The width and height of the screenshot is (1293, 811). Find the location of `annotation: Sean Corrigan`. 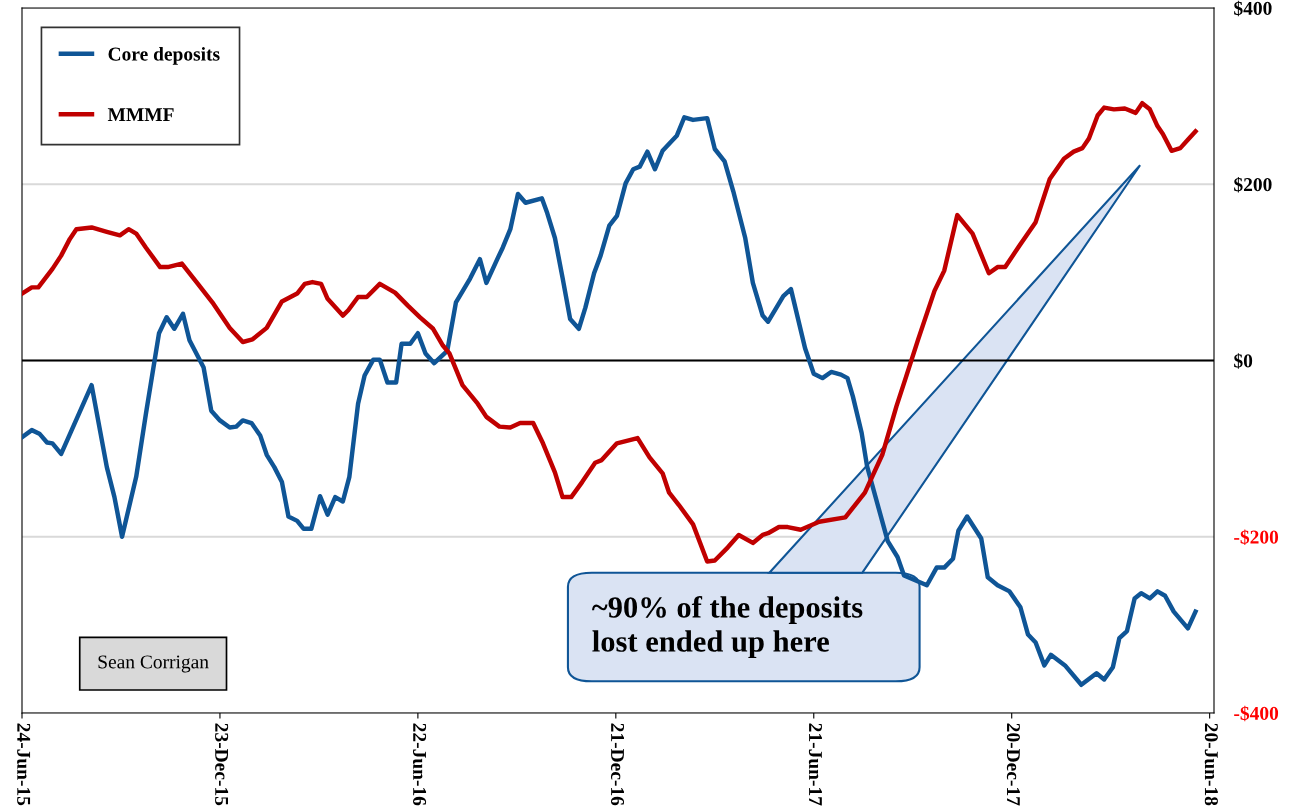

annotation: Sean Corrigan is located at coordinates (153, 664).